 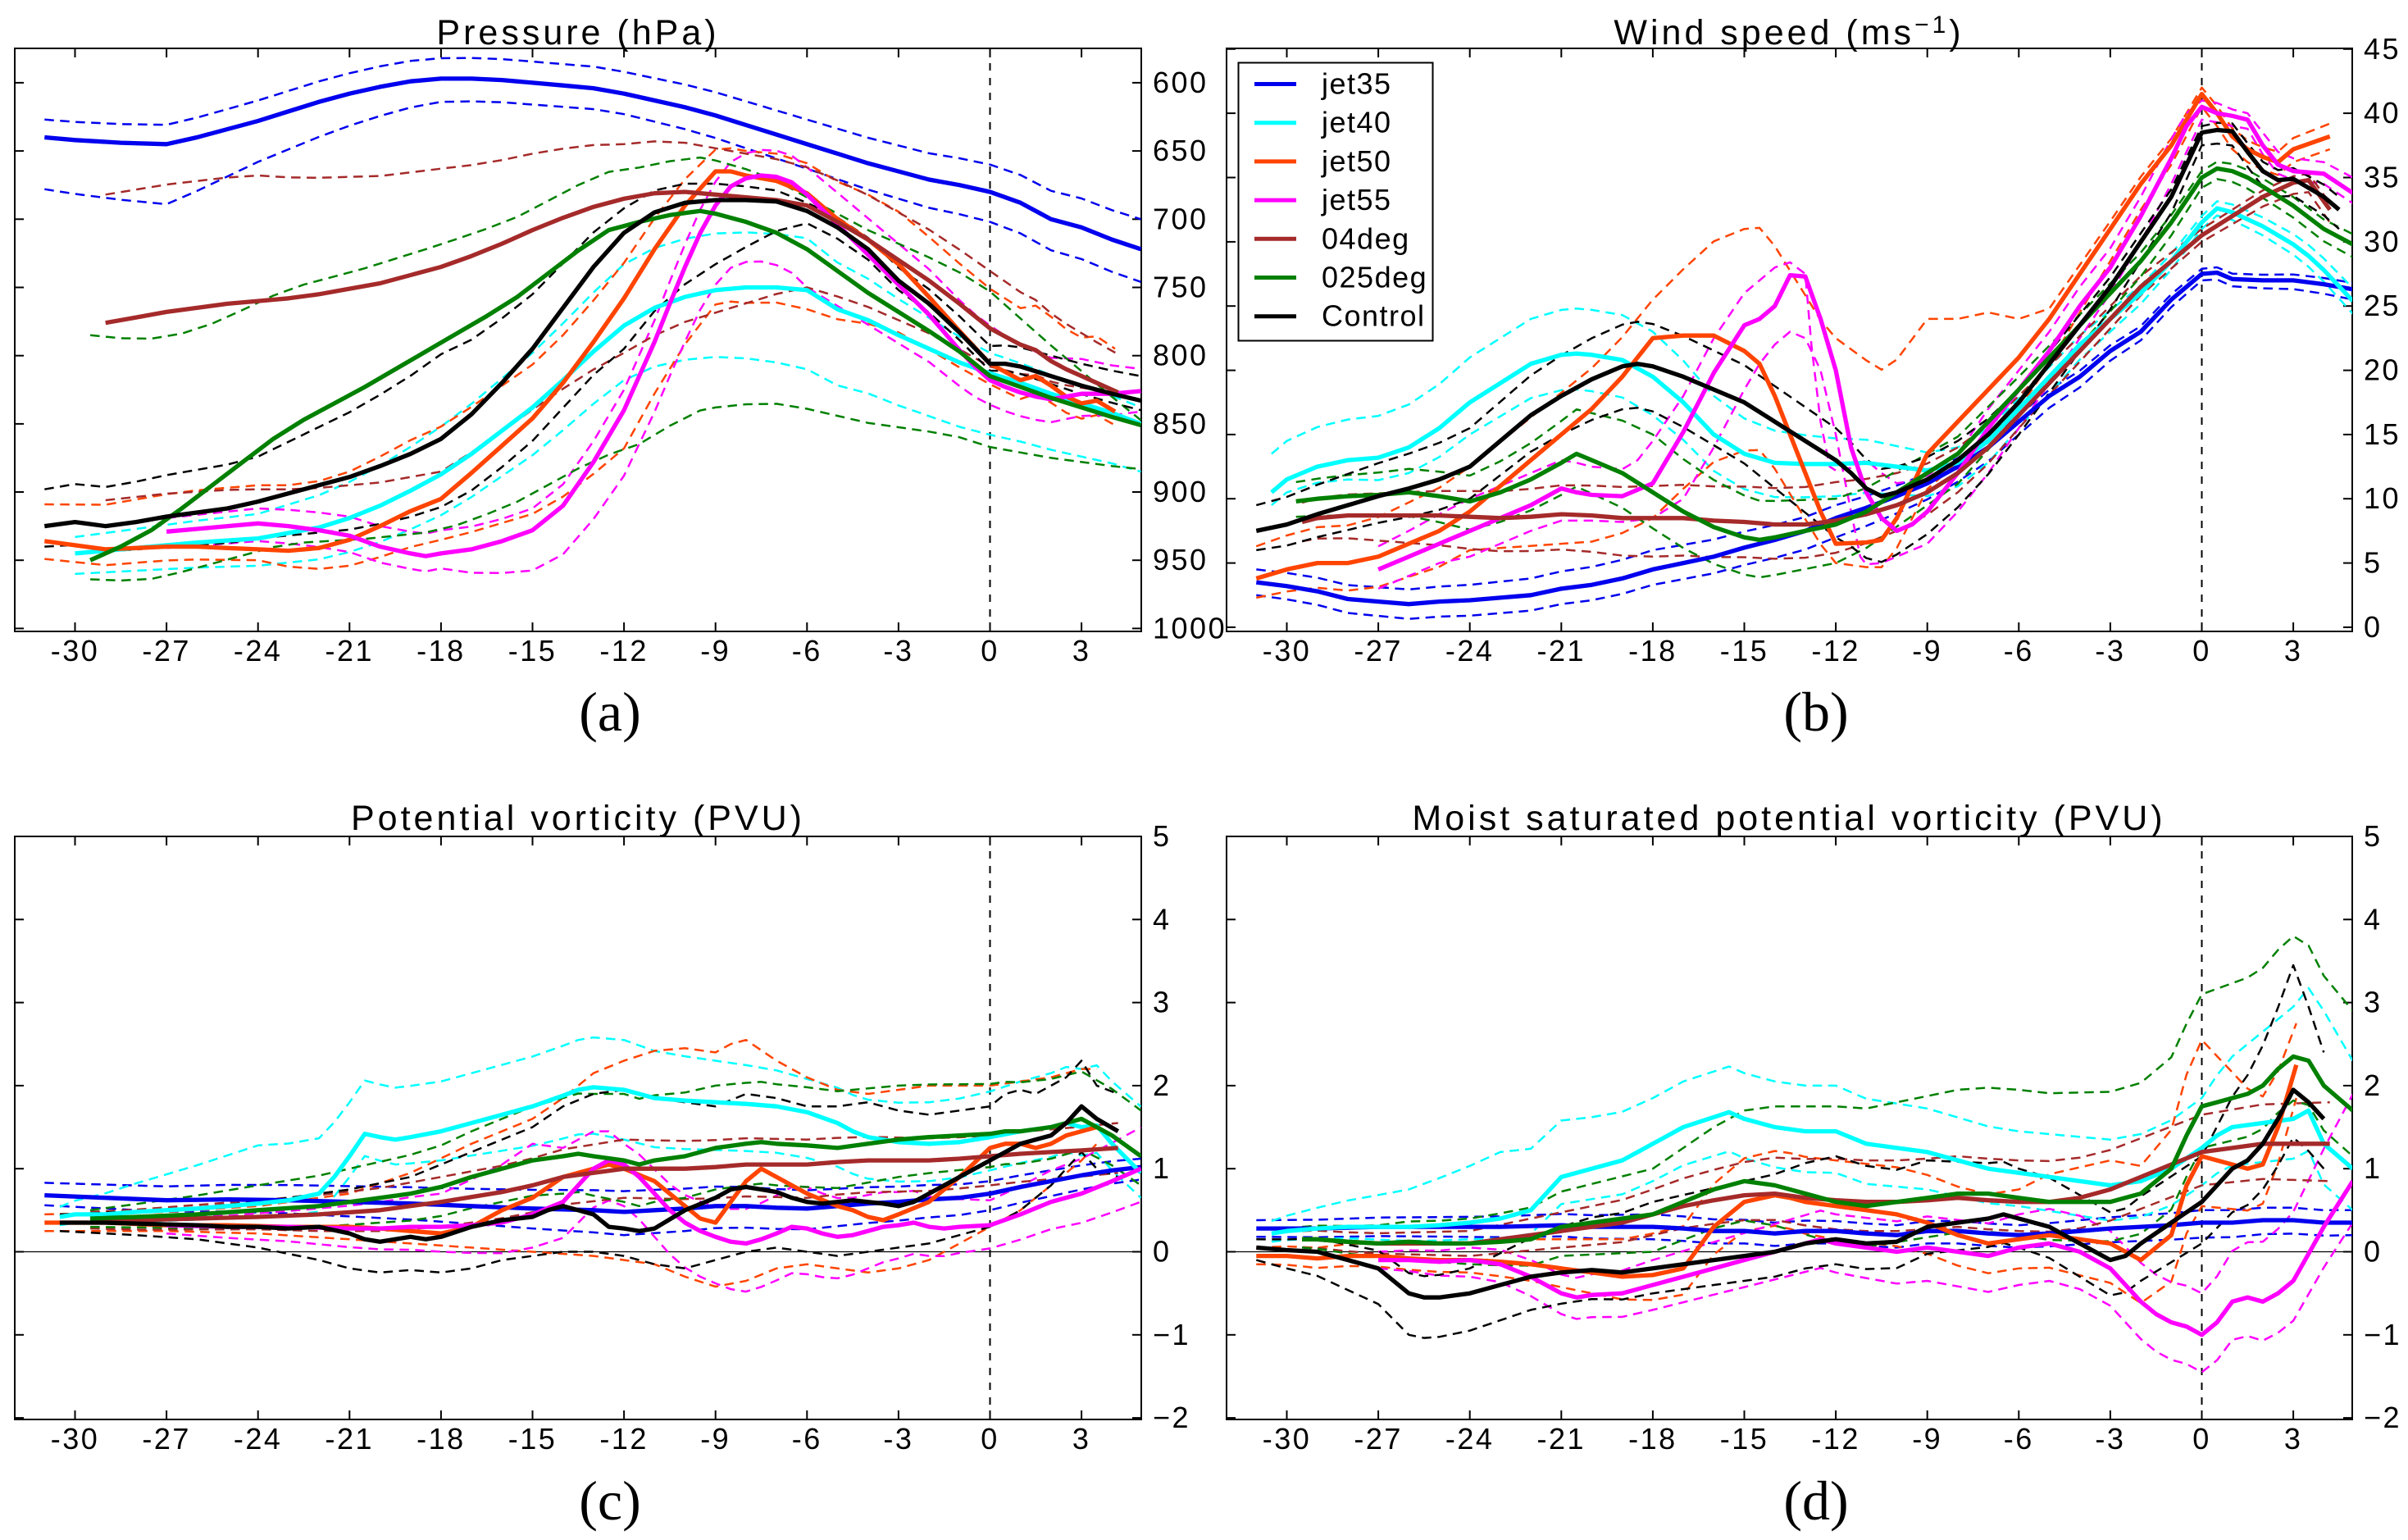 I want to click on svg-text: 700, so click(x=1181, y=218).